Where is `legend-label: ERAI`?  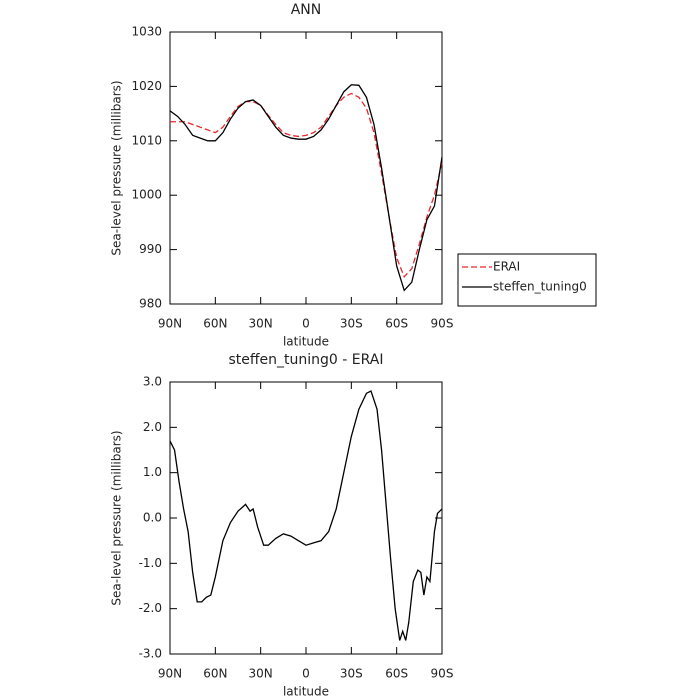
legend-label: ERAI is located at coordinates (506, 267).